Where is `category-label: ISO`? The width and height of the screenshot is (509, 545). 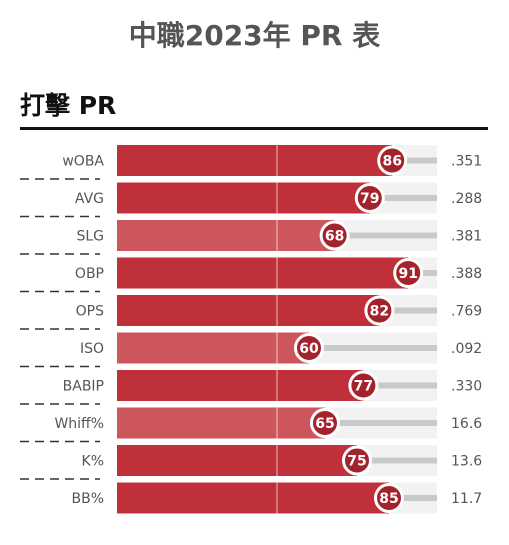 category-label: ISO is located at coordinates (92, 349).